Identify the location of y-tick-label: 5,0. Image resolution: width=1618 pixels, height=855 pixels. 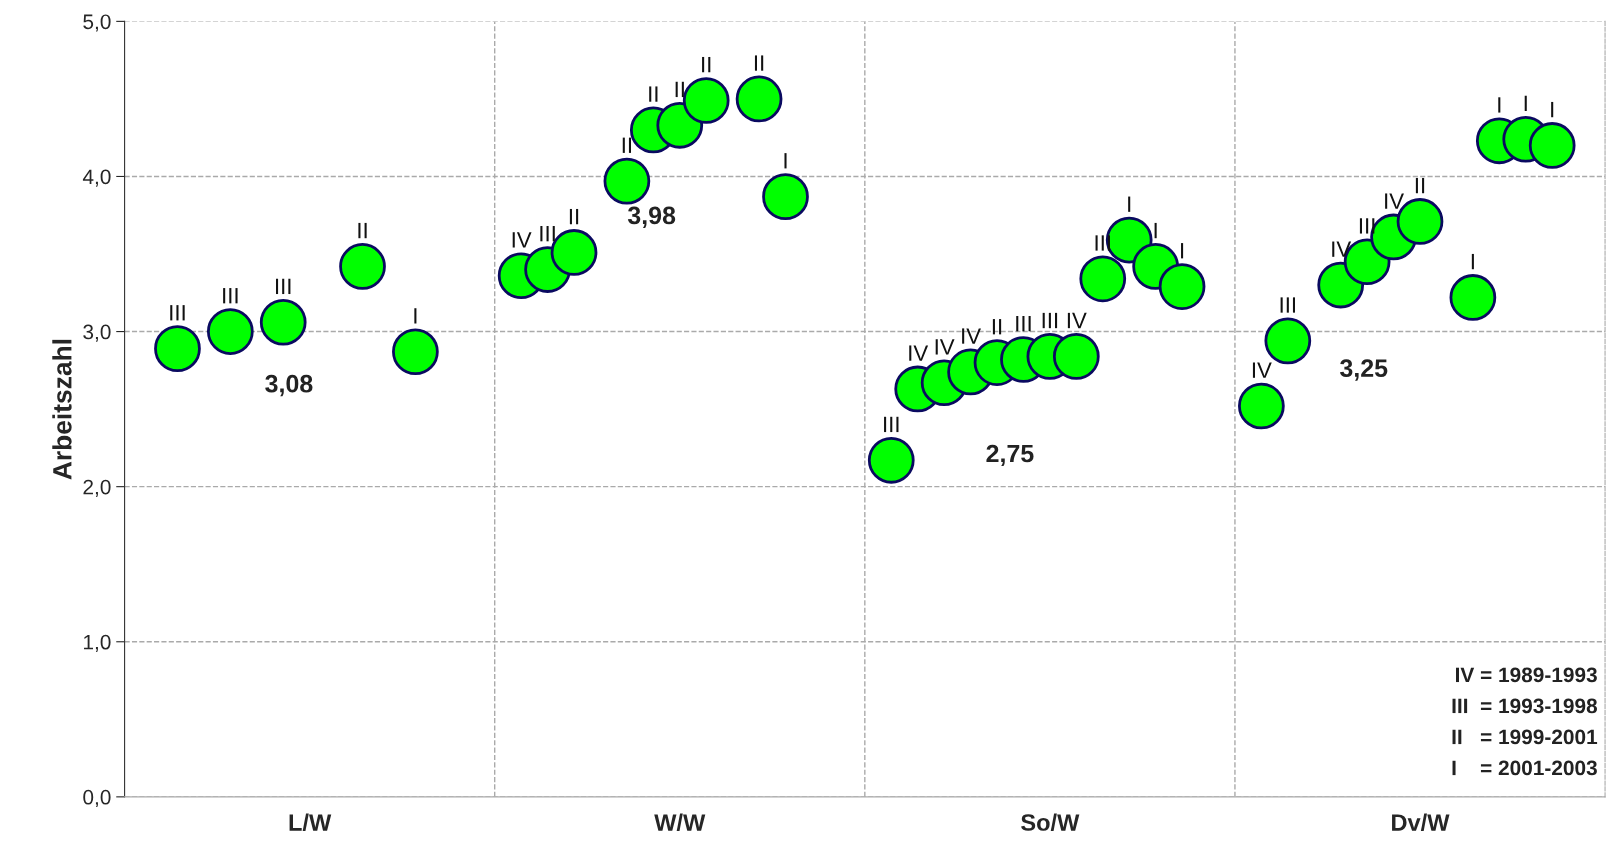
(97, 23).